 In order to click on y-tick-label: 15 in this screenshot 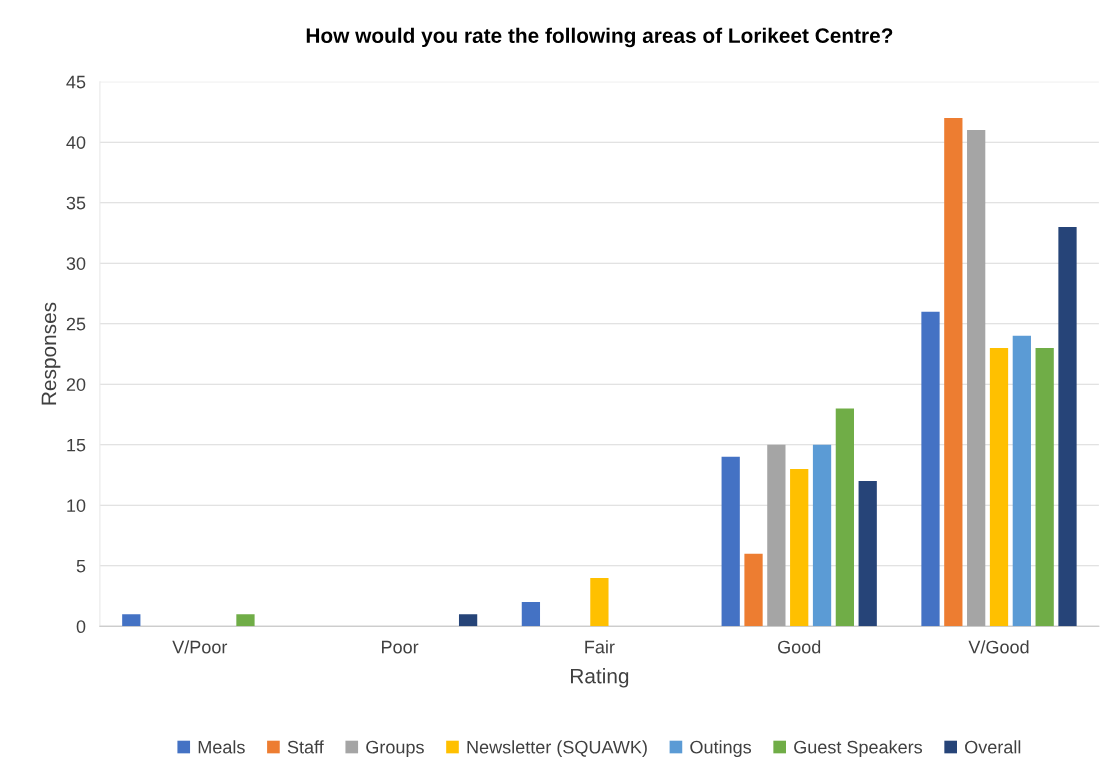, I will do `click(76, 445)`.